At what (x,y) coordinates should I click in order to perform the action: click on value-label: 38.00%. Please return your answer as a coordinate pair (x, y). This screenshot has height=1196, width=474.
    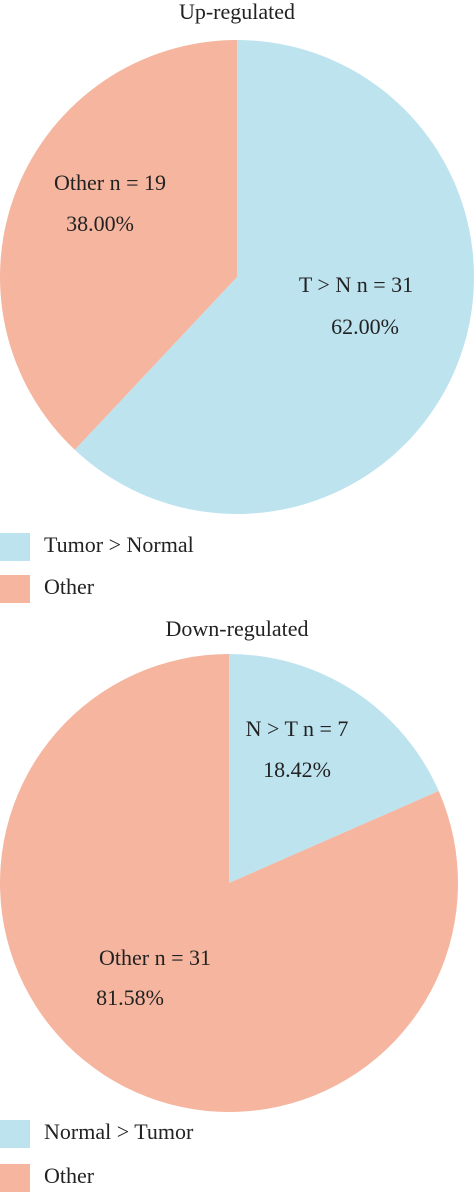
    Looking at the image, I should click on (100, 223).